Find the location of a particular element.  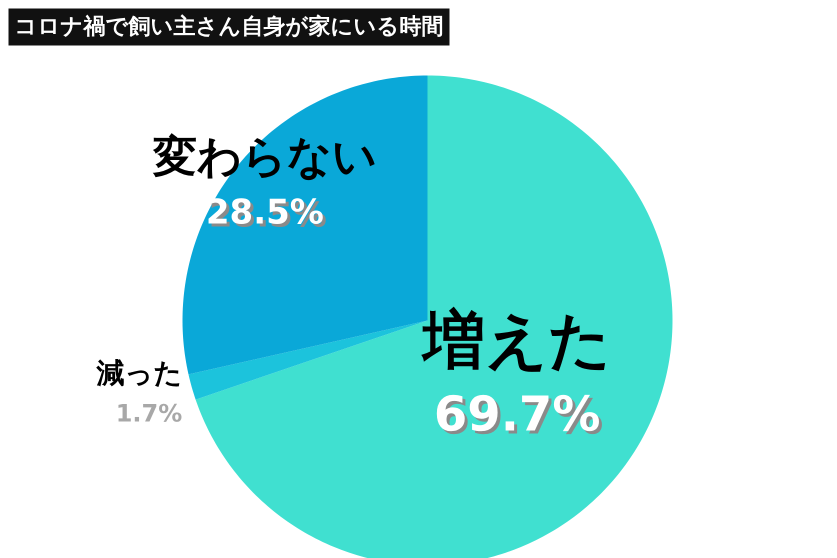

data-label: 28.5% is located at coordinates (267, 215).